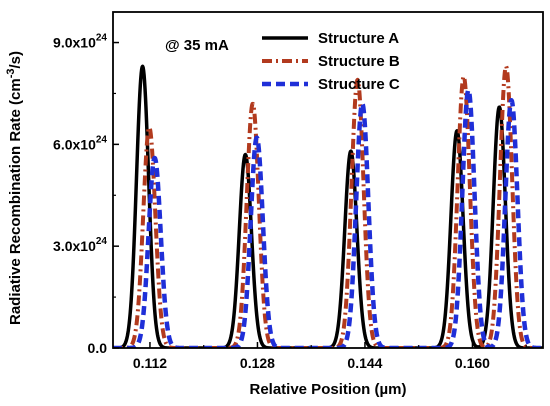 This screenshot has width=550, height=406. Describe the element at coordinates (11, 74) in the screenshot. I see `y-axis-label-exponent: -3` at that location.